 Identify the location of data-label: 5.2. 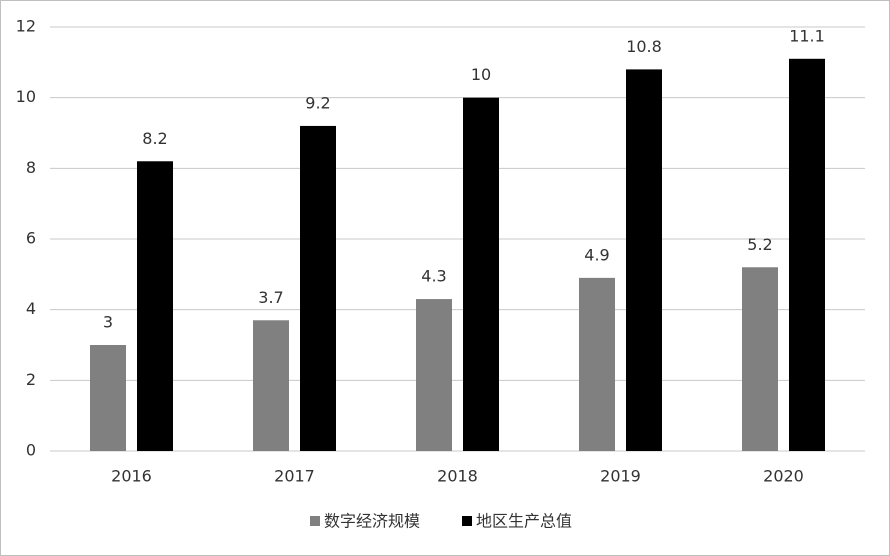
(759, 244).